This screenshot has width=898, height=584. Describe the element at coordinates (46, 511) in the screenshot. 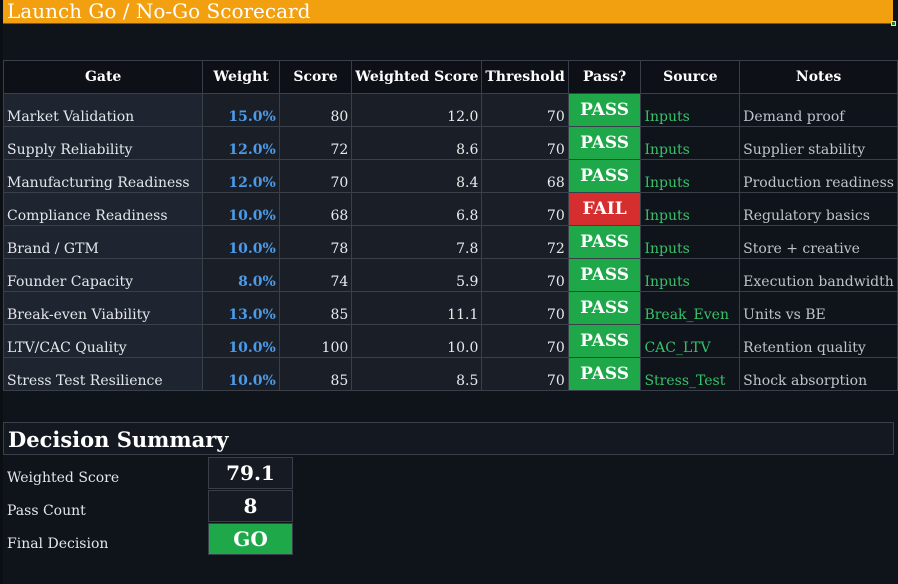

I see `pass-count-label: Pass Count` at that location.